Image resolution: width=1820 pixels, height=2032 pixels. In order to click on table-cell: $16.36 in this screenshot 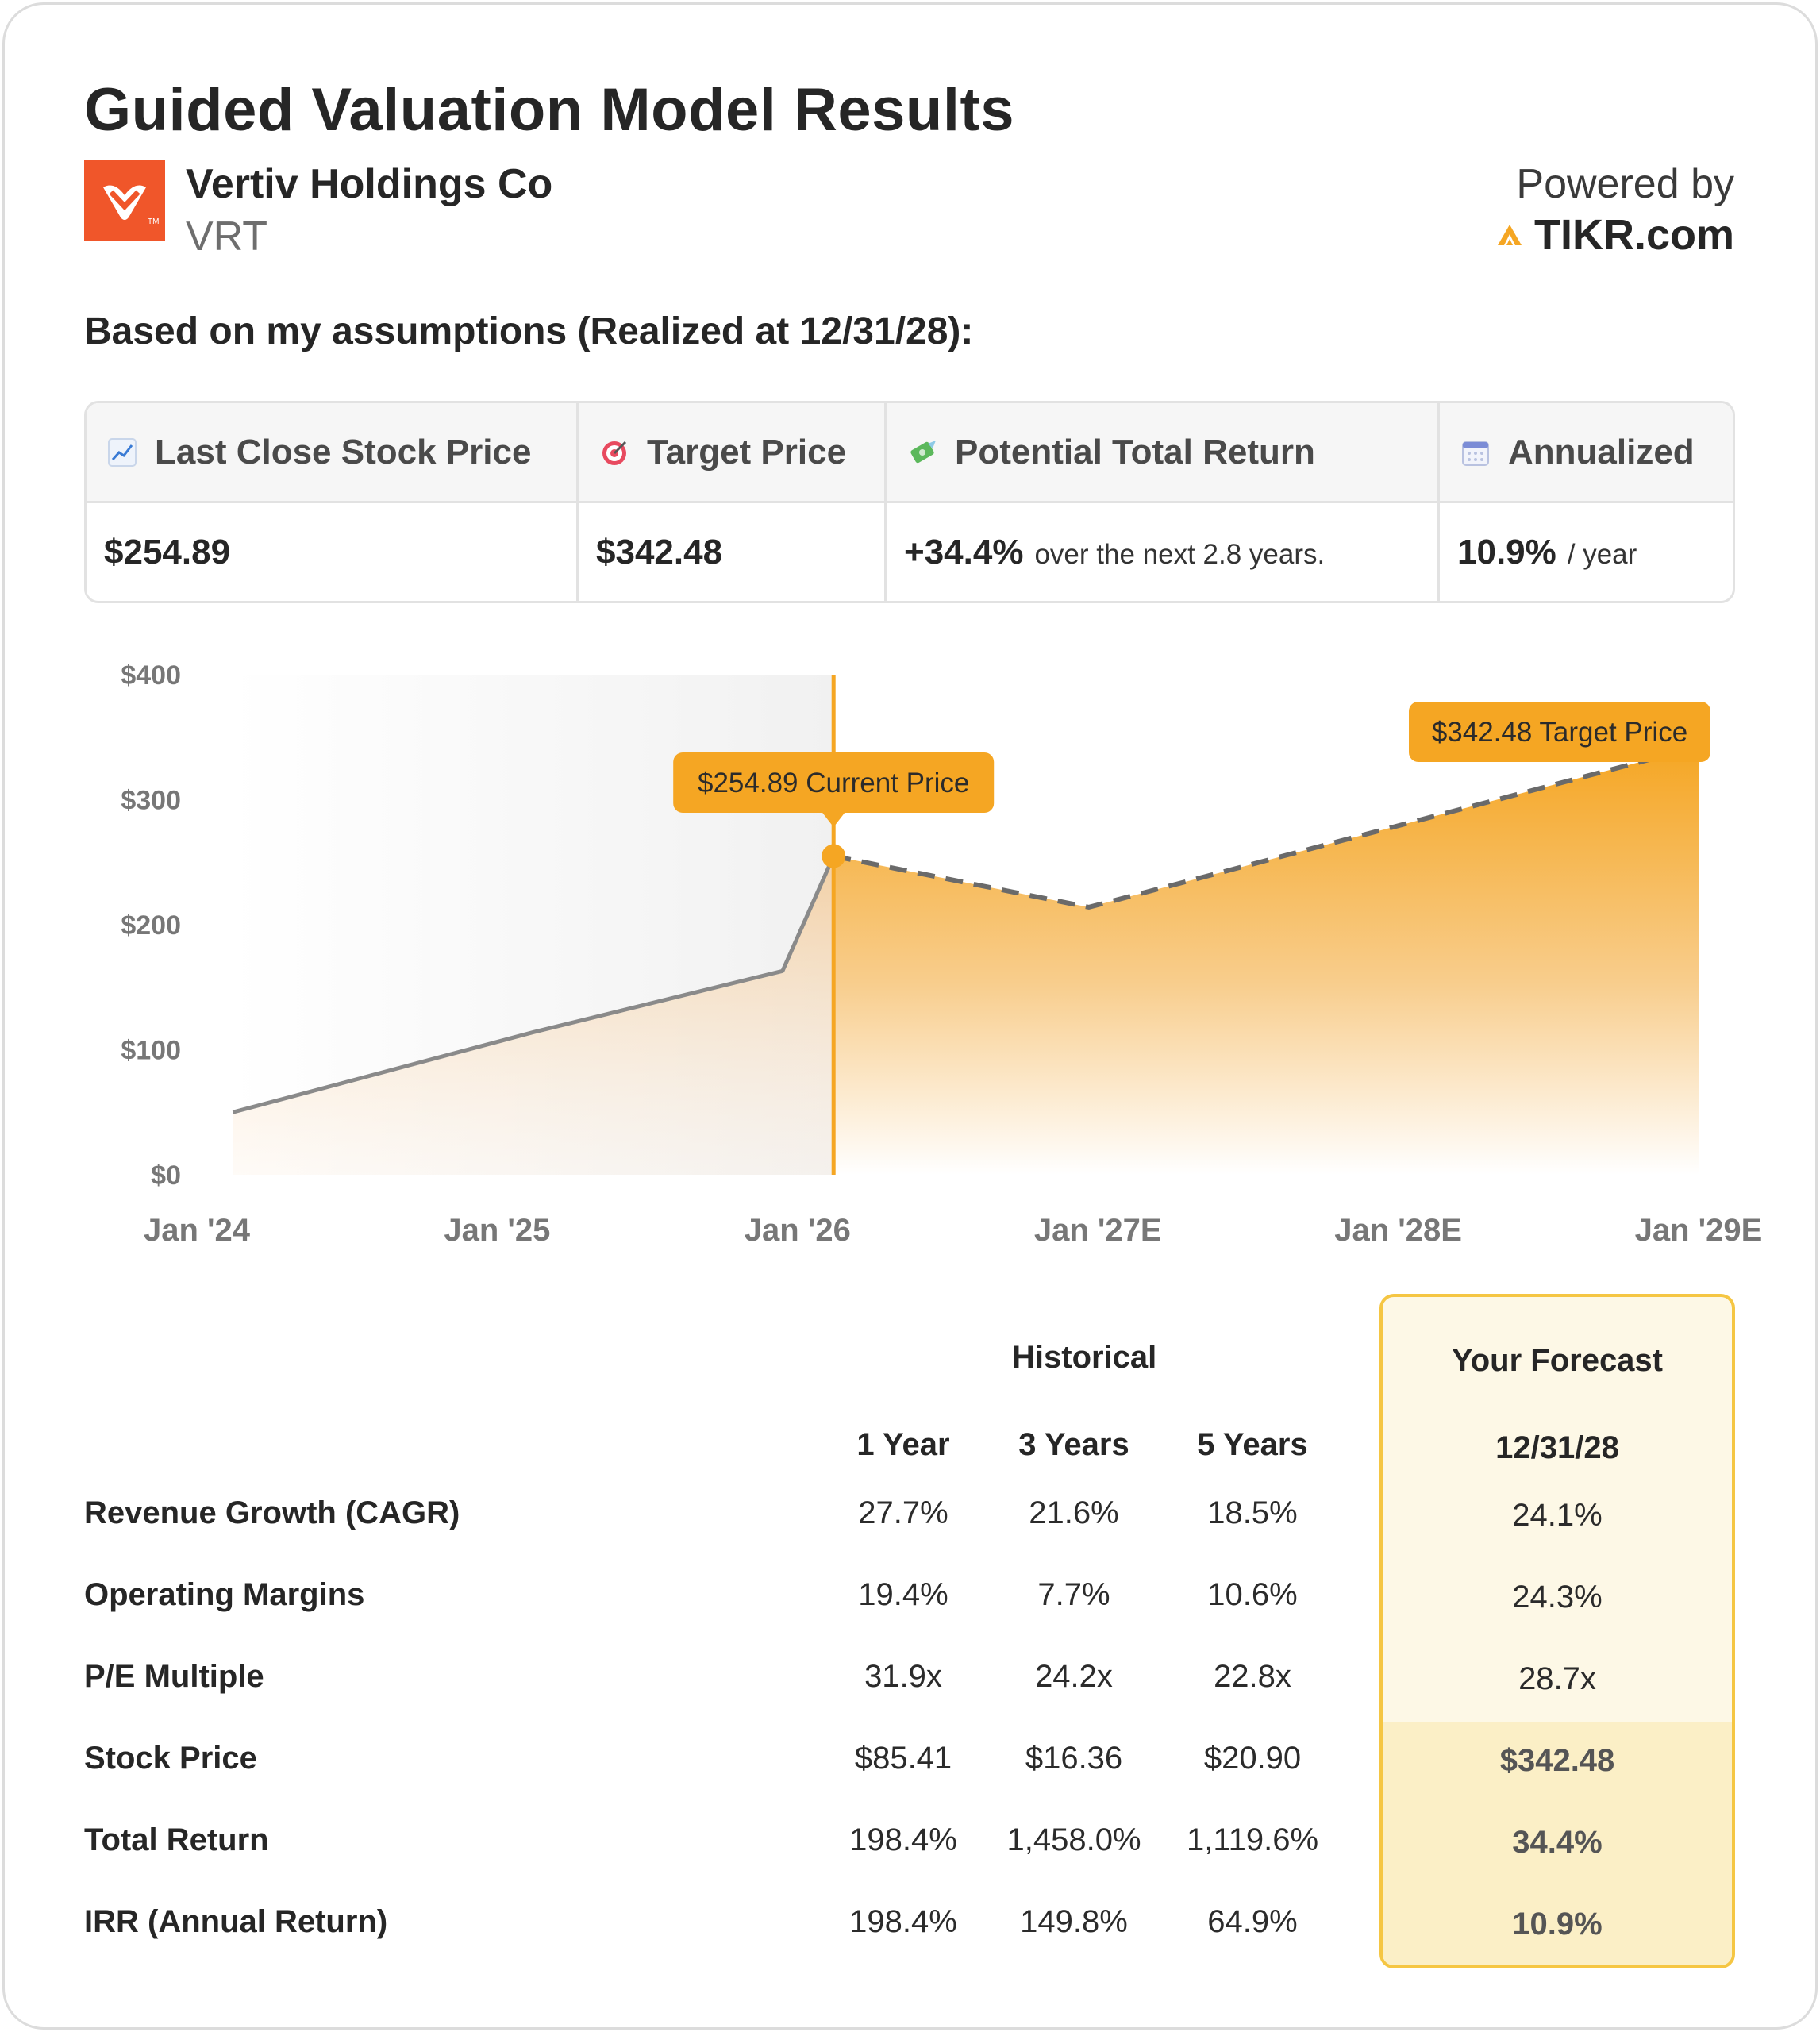, I will do `click(1074, 1758)`.